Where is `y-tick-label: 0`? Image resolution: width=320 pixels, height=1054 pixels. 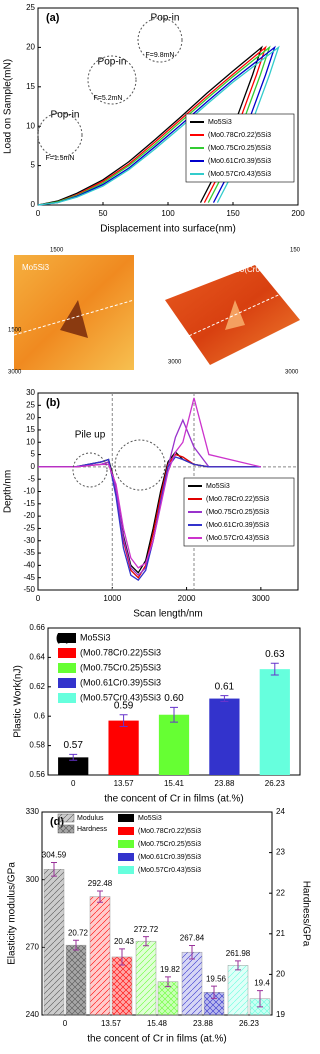
y-tick-label: 0 is located at coordinates (33, 204).